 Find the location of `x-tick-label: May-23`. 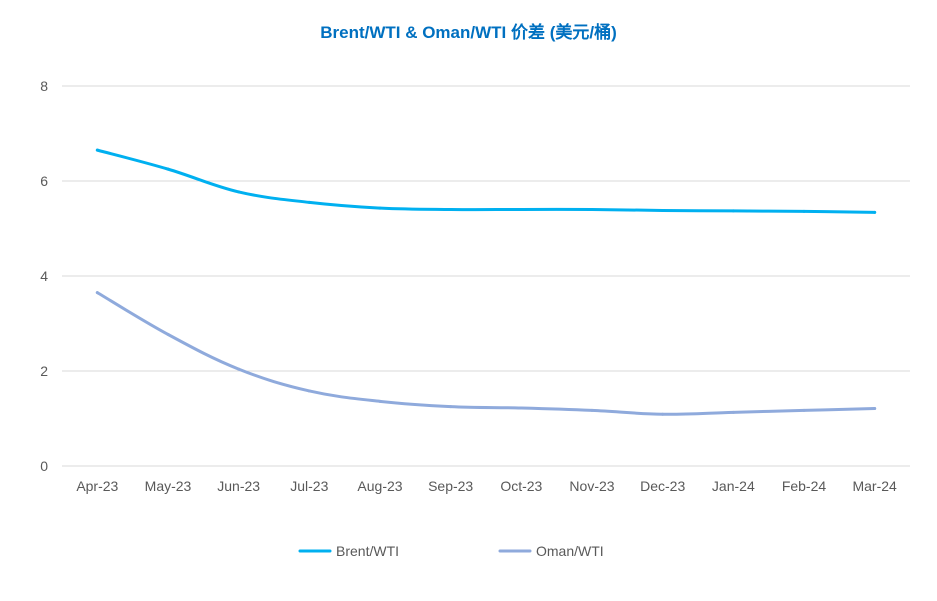

x-tick-label: May-23 is located at coordinates (168, 486).